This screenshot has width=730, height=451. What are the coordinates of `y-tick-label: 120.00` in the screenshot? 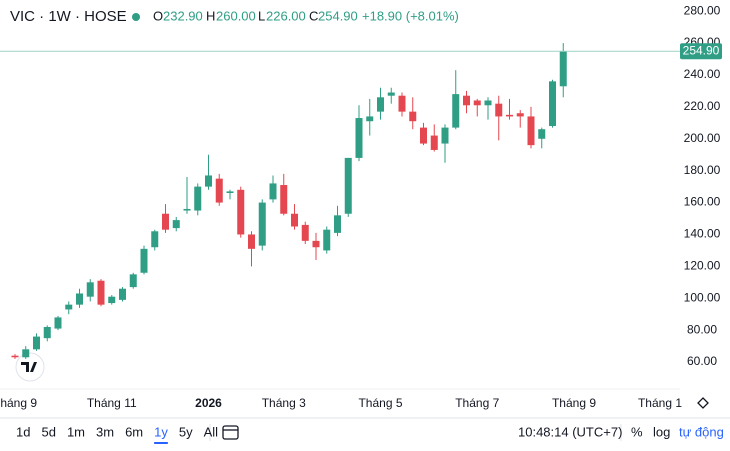 It's located at (702, 266).